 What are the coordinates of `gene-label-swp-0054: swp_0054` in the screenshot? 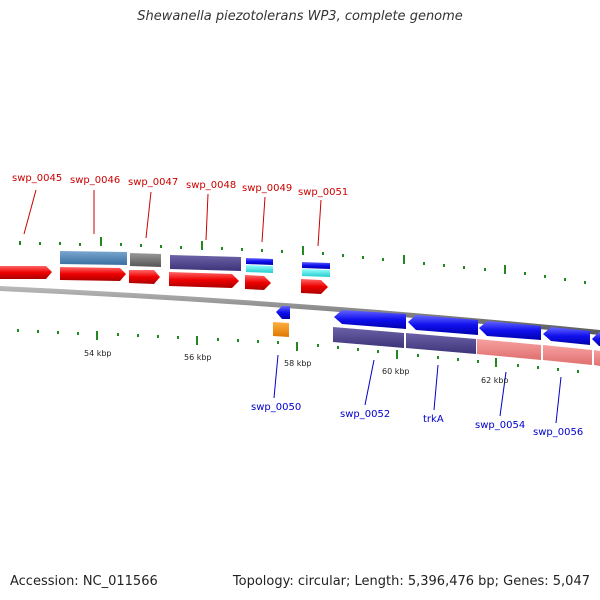 It's located at (500, 425).